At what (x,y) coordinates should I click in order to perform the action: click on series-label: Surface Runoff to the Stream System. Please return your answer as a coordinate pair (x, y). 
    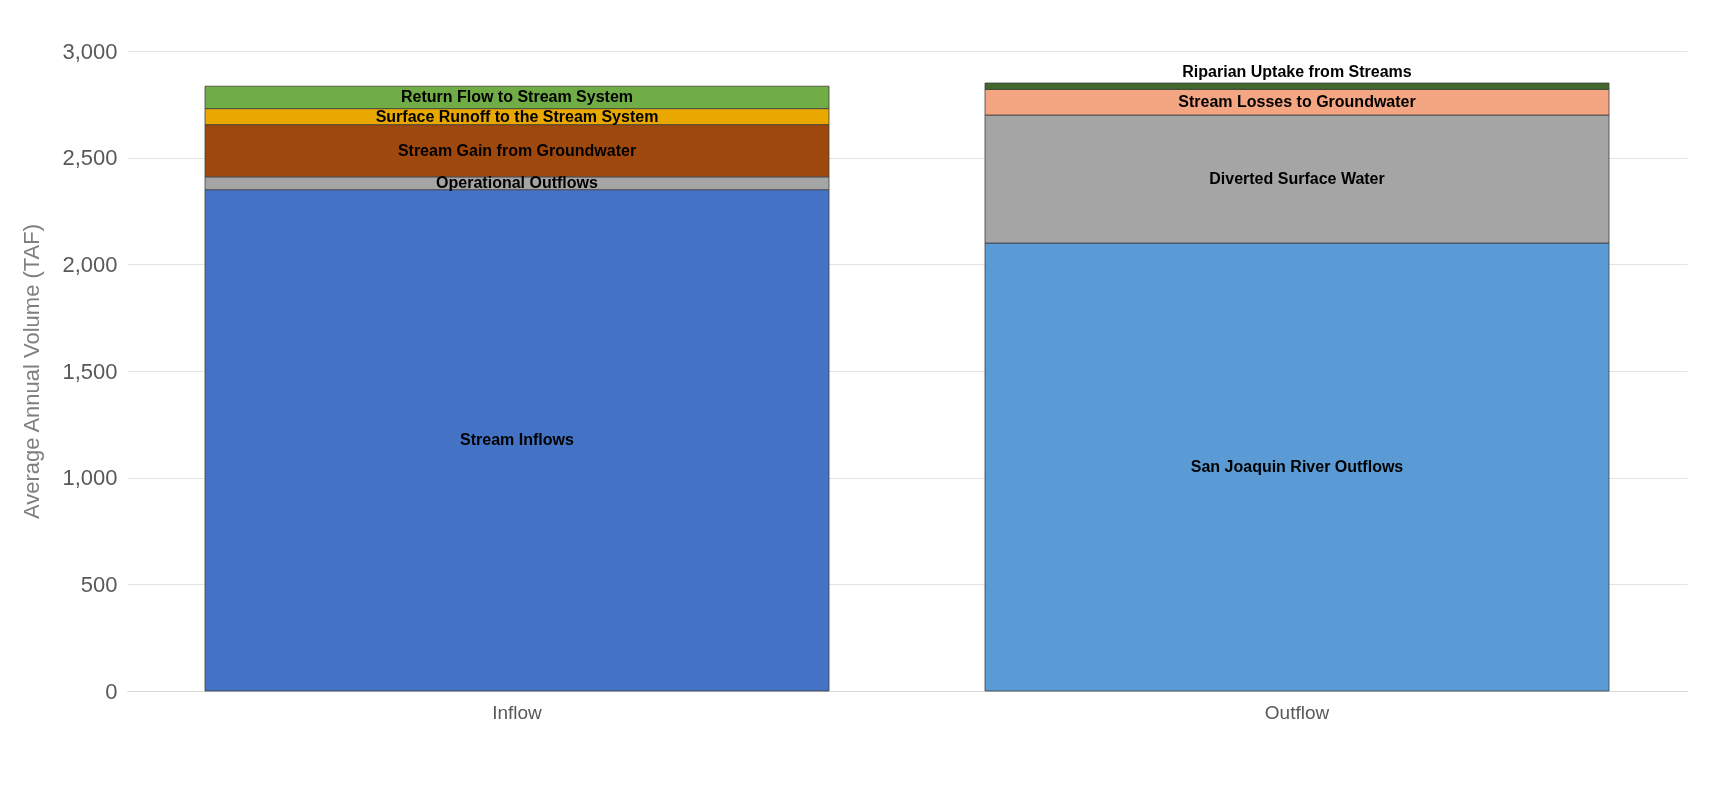
    Looking at the image, I should click on (517, 116).